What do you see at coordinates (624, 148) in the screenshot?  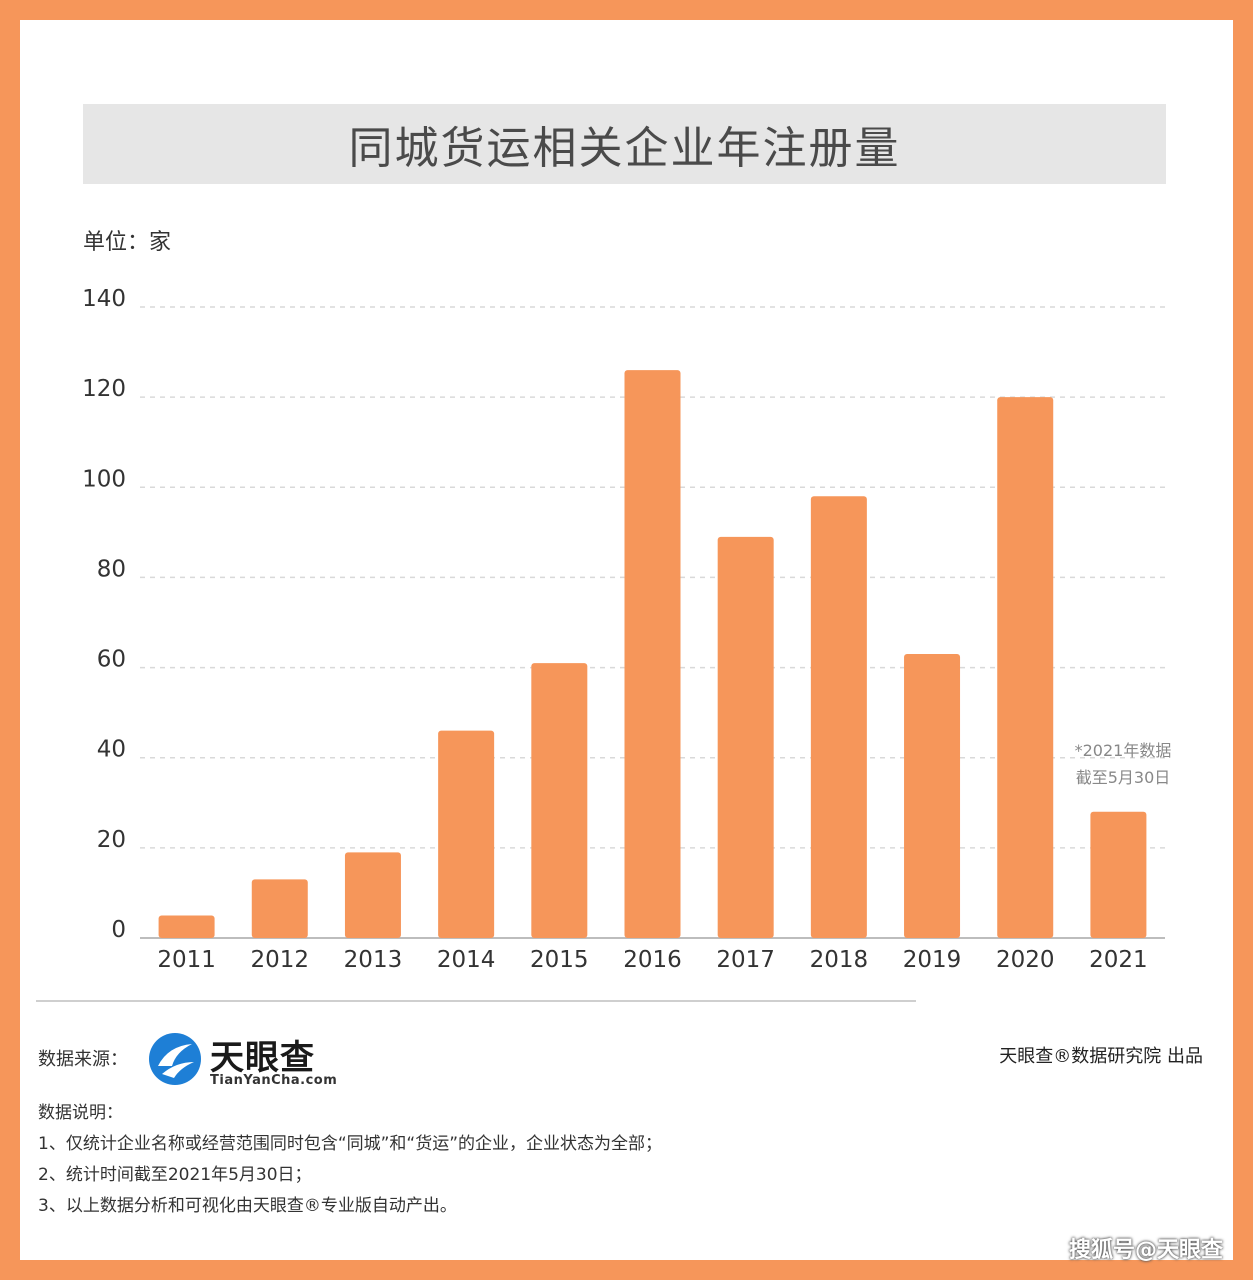 I see `chart-title: 同城货运相关企业年注册量` at bounding box center [624, 148].